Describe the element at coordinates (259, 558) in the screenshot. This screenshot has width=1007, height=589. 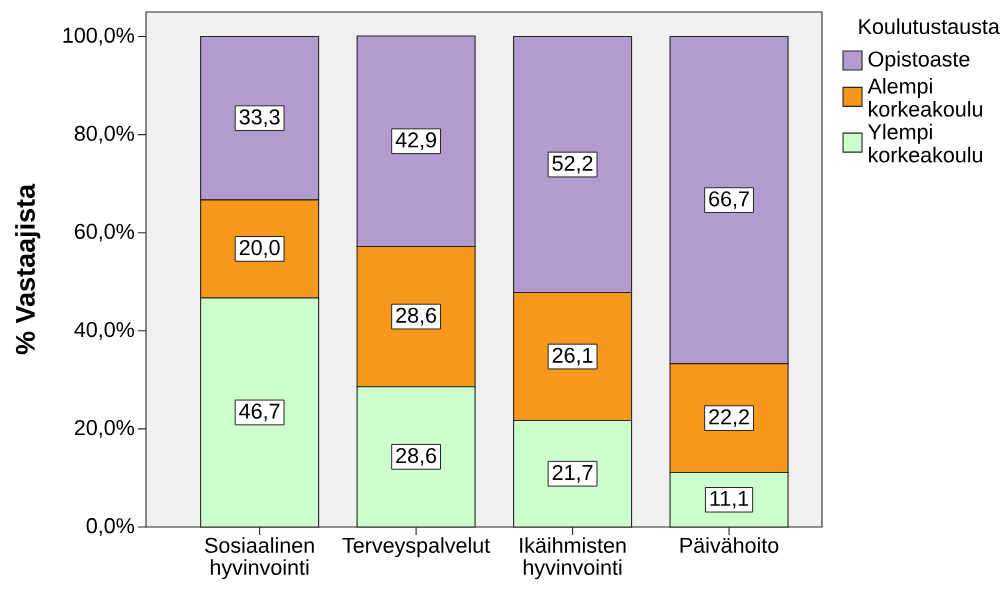
I see `x-tick-label: Sosiaalinen hyvinvointi` at that location.